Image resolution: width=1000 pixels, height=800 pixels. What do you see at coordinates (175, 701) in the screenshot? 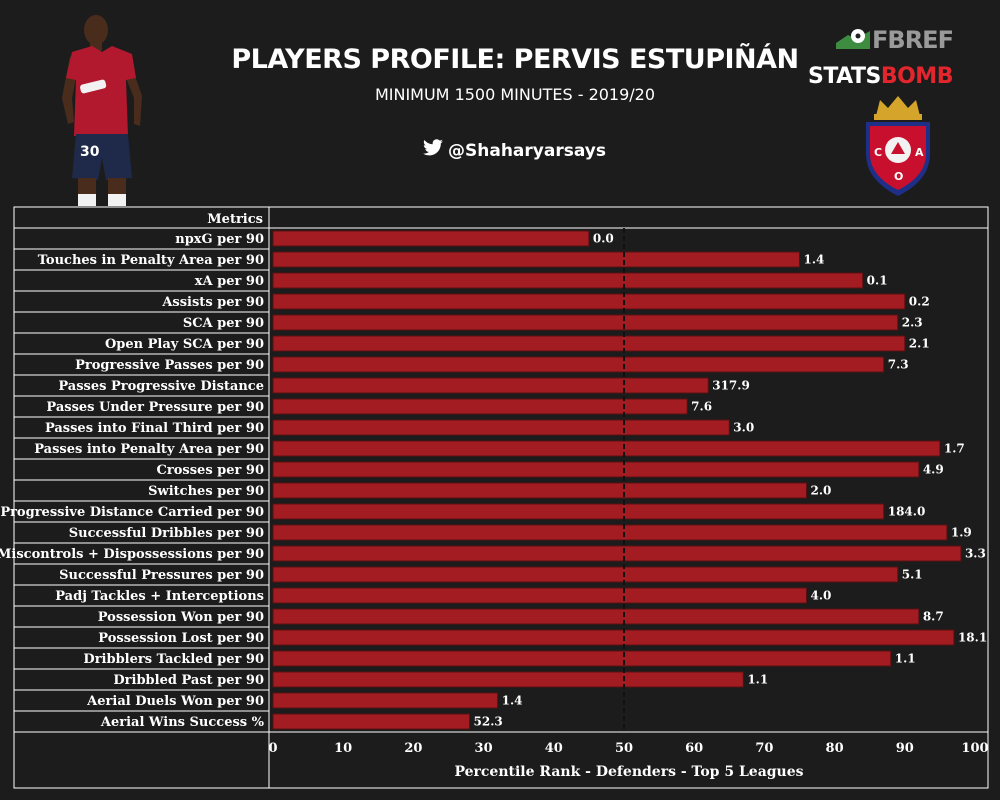
I see `metric-label: Aerial Duels Won per 90` at bounding box center [175, 701].